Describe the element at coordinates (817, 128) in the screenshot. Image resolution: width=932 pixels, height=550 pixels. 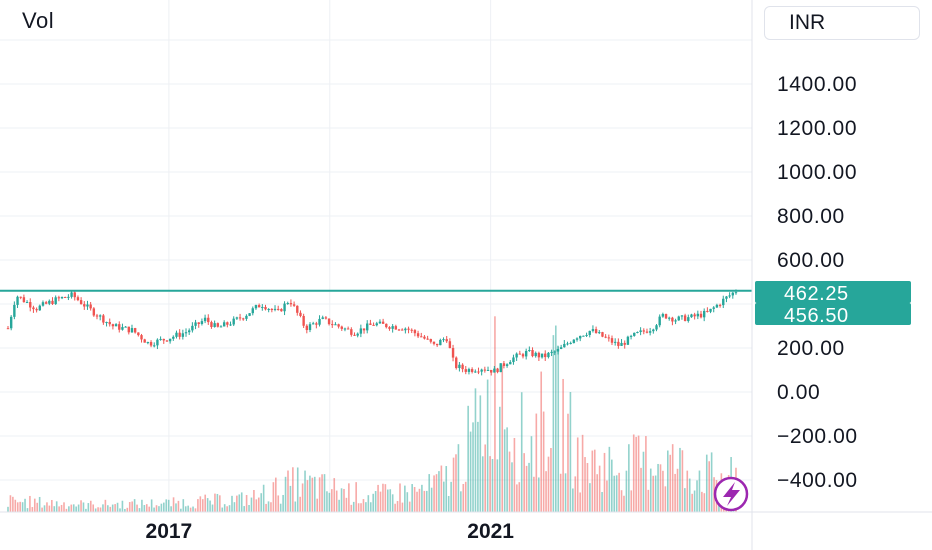
I see `price-axis-tick-label: 1200.00` at that location.